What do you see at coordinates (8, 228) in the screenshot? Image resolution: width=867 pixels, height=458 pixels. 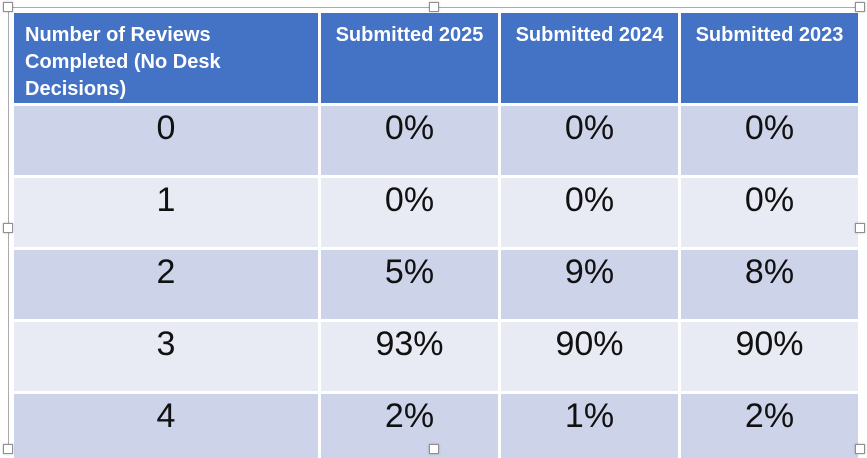 I see `selection-handle-middle-left` at bounding box center [8, 228].